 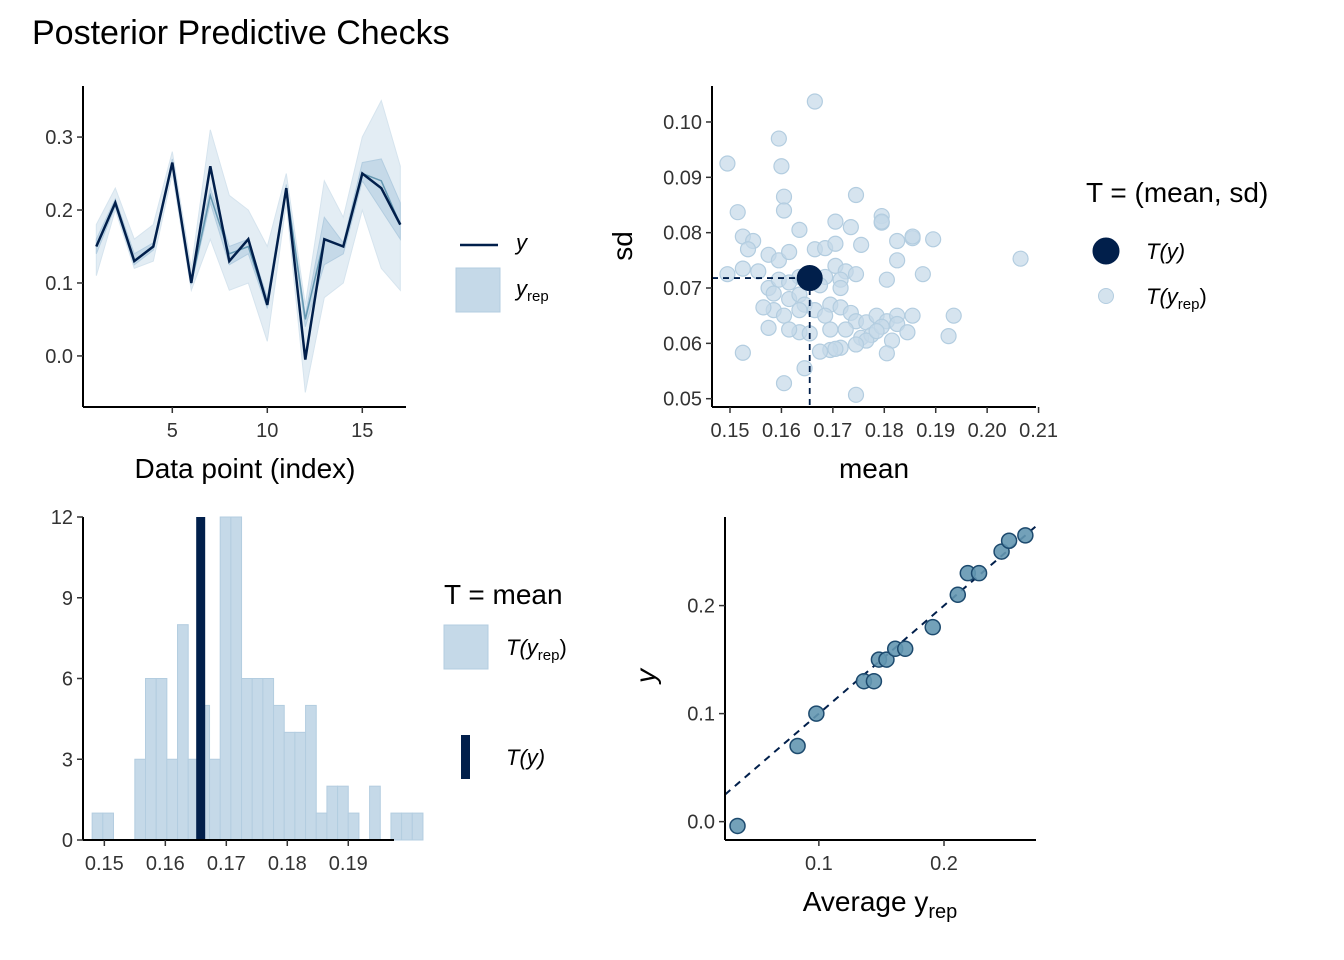 I want to click on intervals-x-tick-label: 5, so click(x=172, y=431).